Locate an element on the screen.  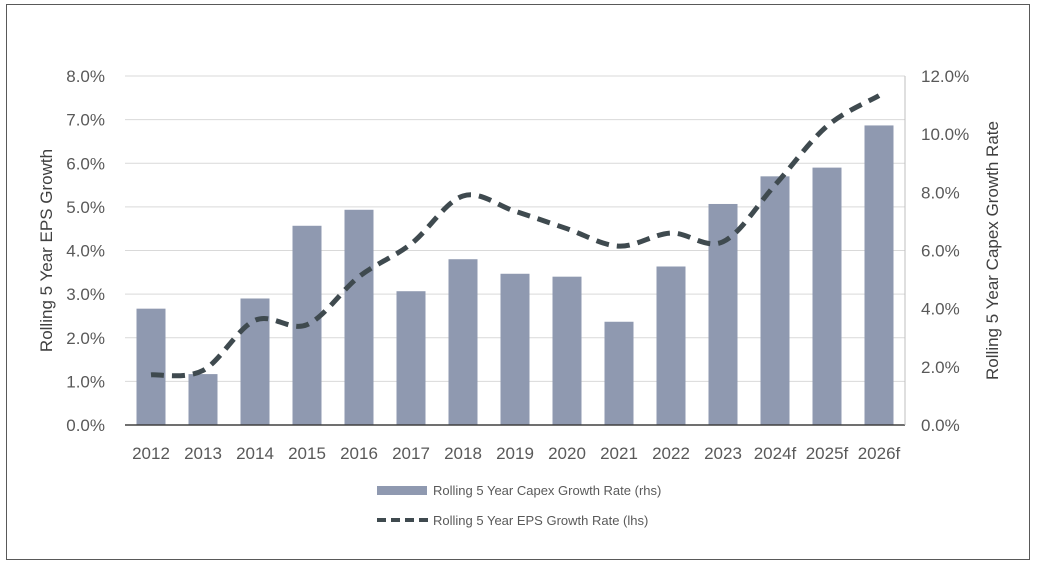
left-tick-label: 3.0% is located at coordinates (85, 294).